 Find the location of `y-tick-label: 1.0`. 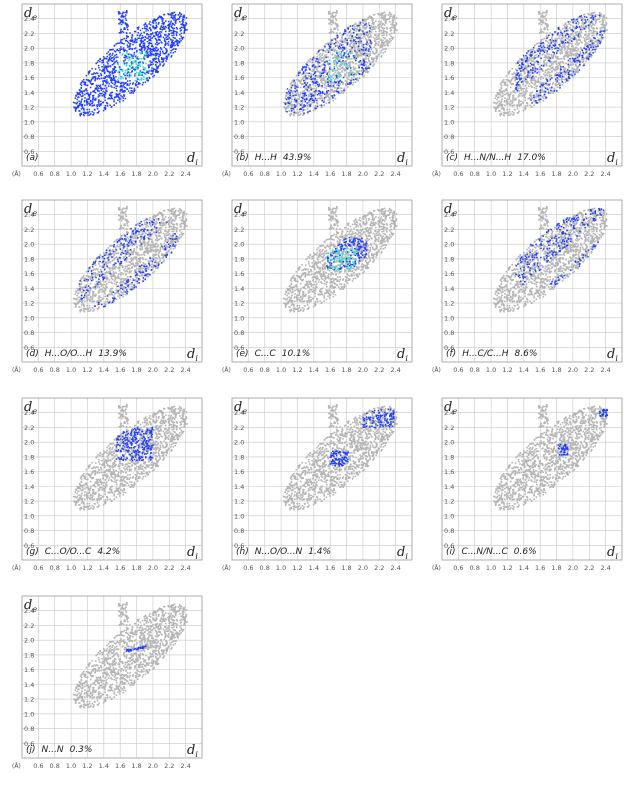

y-tick-label: 1.0 is located at coordinates (239, 122).